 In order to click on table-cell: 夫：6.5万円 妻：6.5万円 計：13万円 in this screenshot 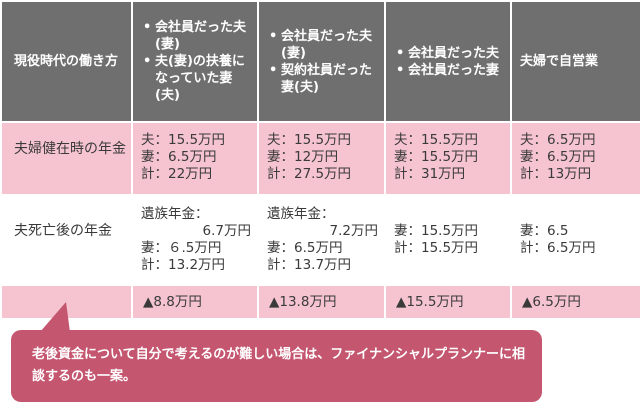, I will do `click(575, 158)`.